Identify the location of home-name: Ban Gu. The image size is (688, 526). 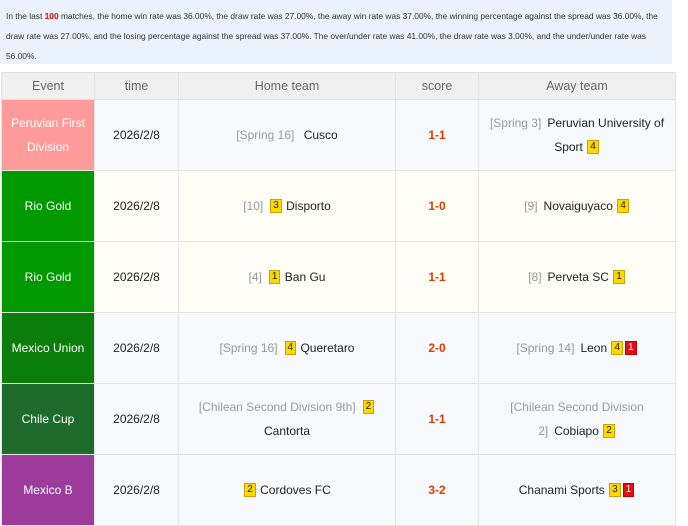
(305, 277).